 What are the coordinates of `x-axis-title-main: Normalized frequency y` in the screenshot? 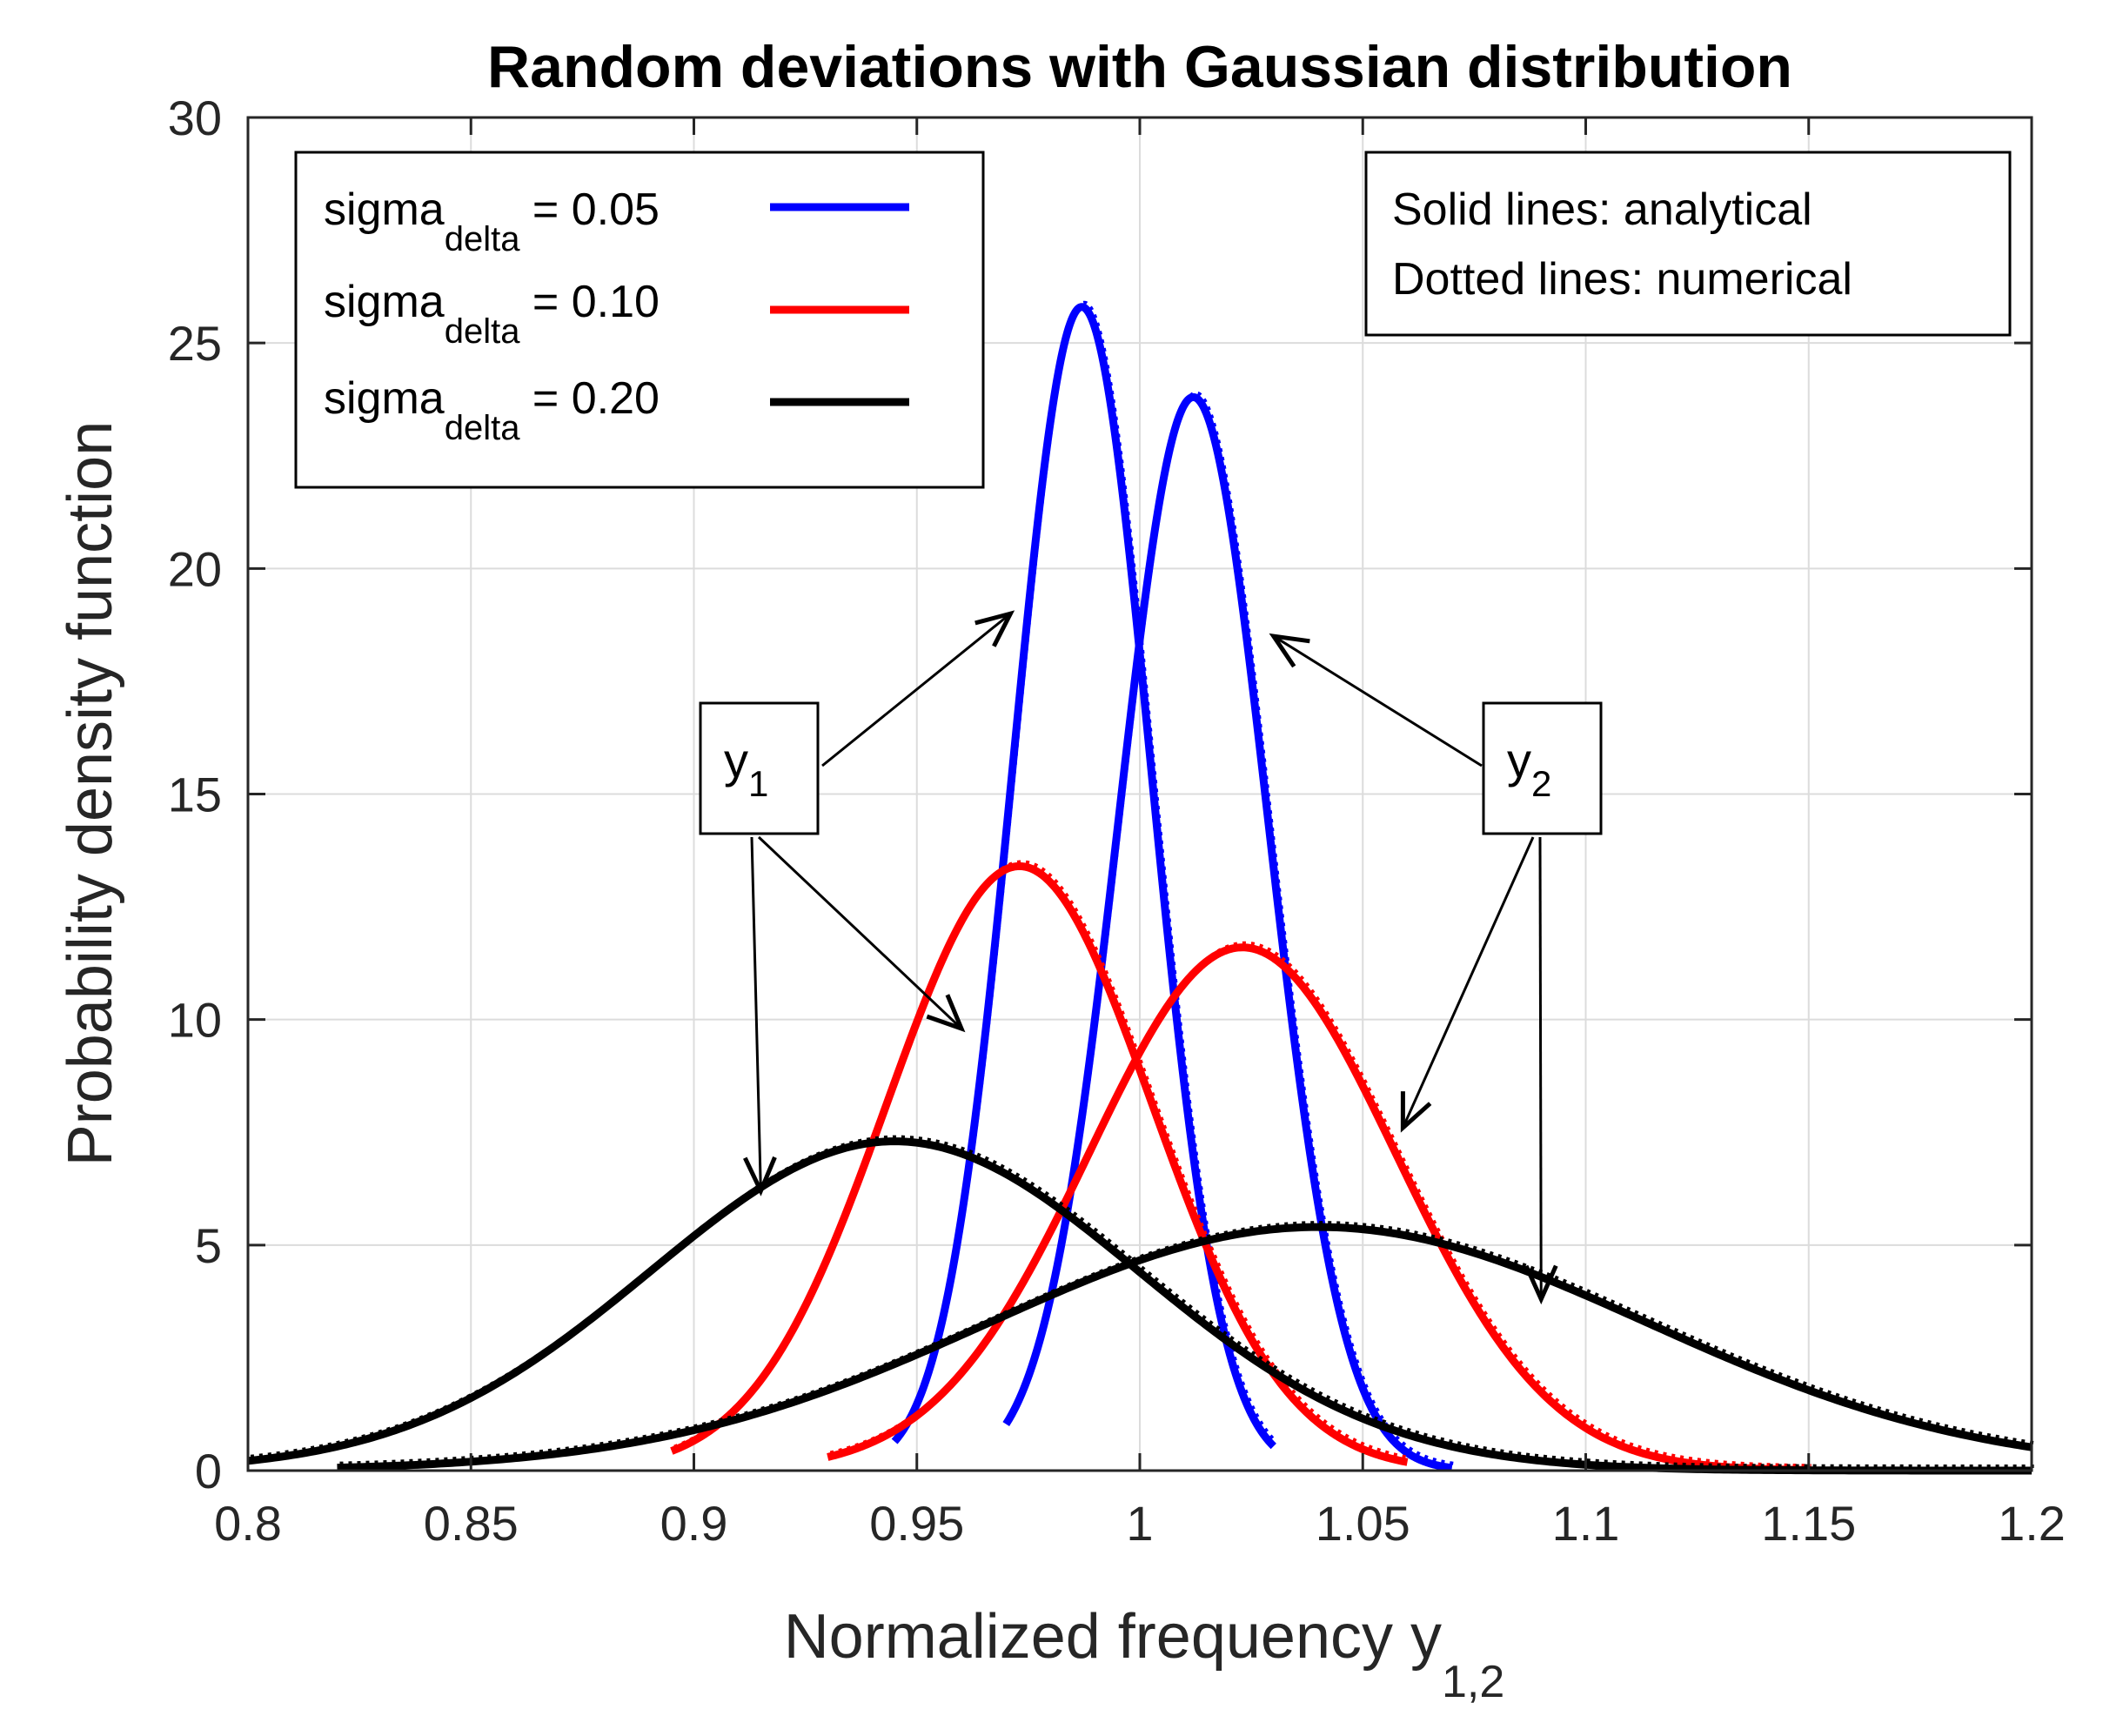 It's located at (1113, 1637).